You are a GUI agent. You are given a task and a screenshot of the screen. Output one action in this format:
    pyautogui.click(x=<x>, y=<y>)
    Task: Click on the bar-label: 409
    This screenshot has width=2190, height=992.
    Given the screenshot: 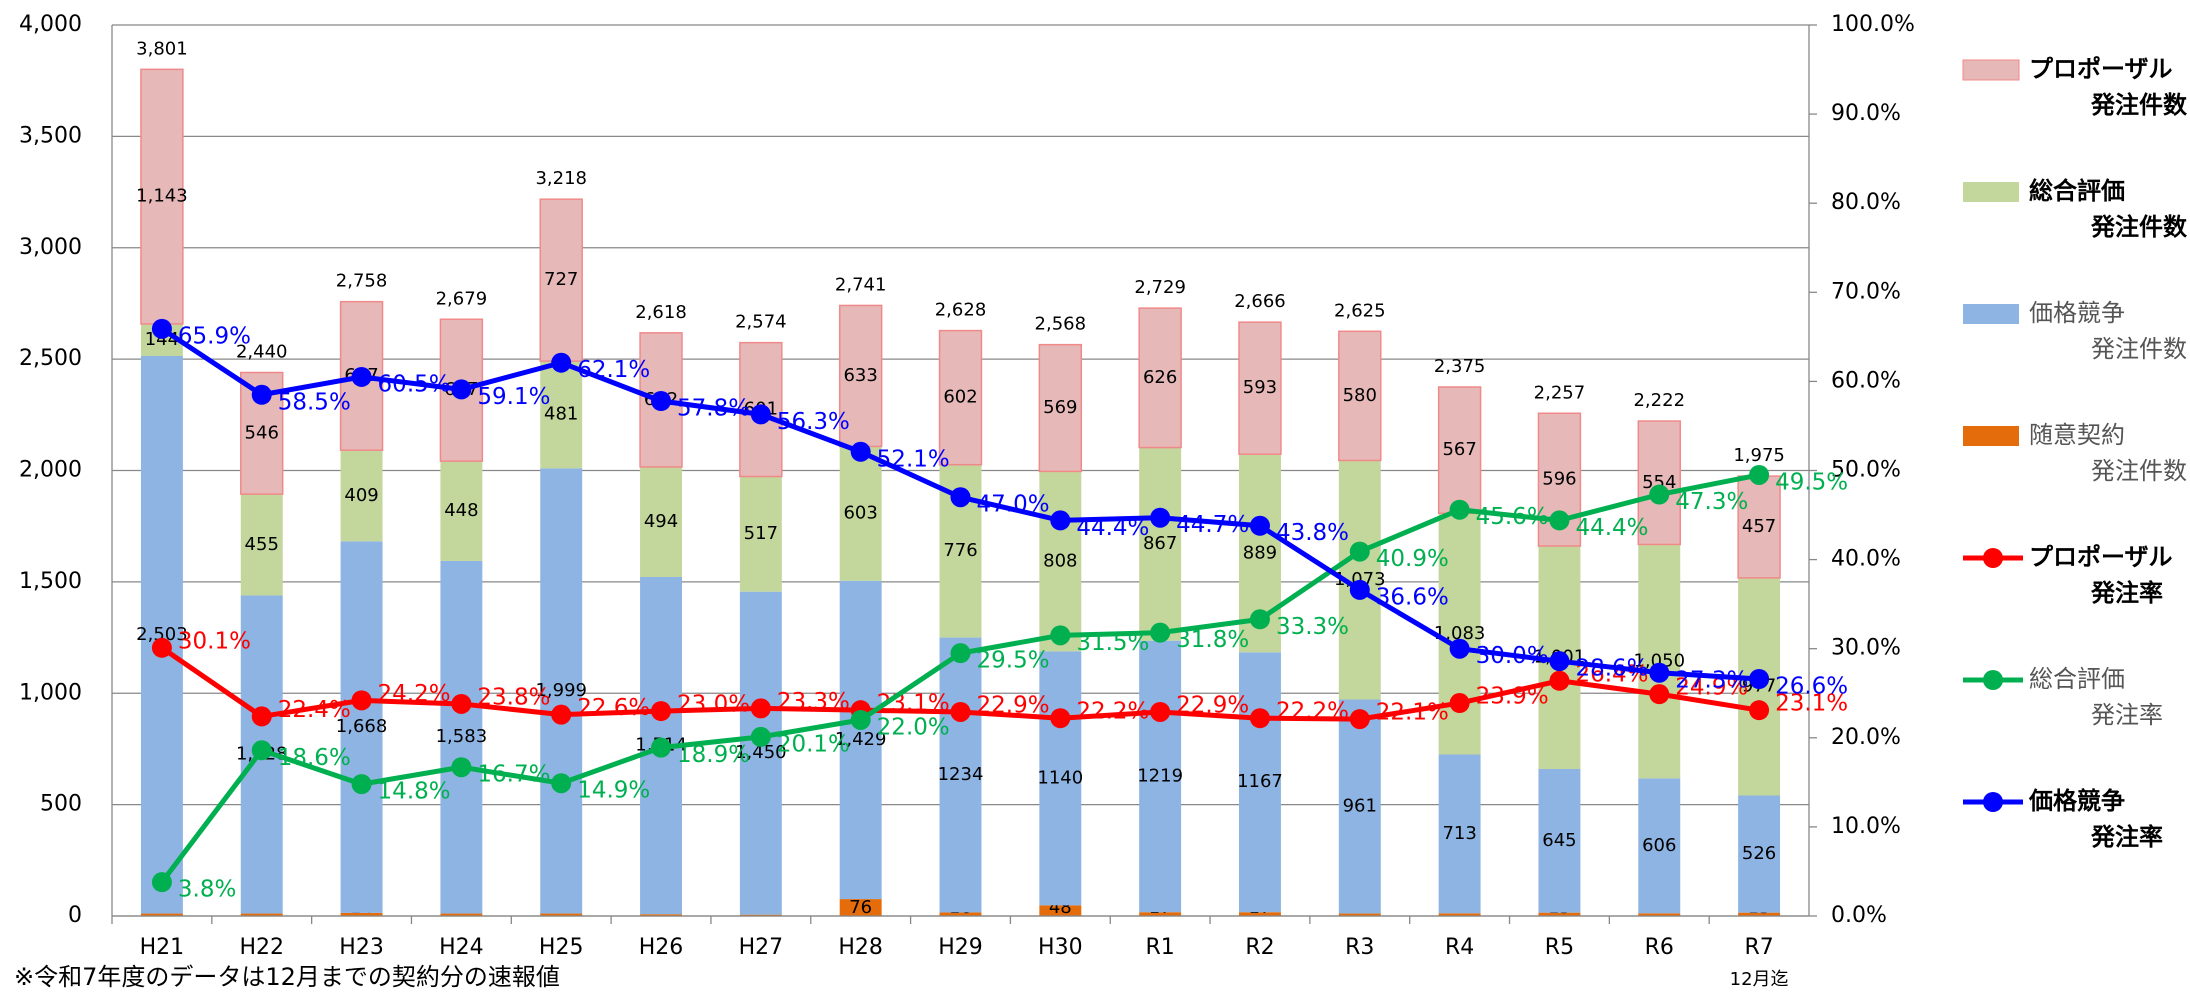 What is the action you would take?
    pyautogui.click(x=361, y=495)
    